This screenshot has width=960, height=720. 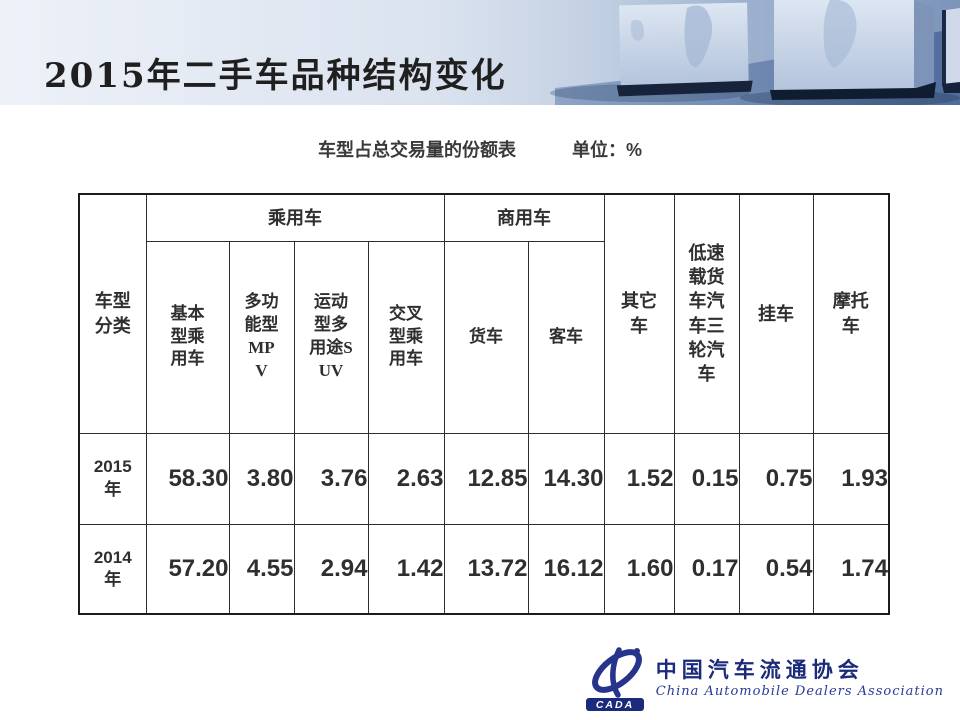 What do you see at coordinates (706, 478) in the screenshot?
I see `value-cell: 0.15` at bounding box center [706, 478].